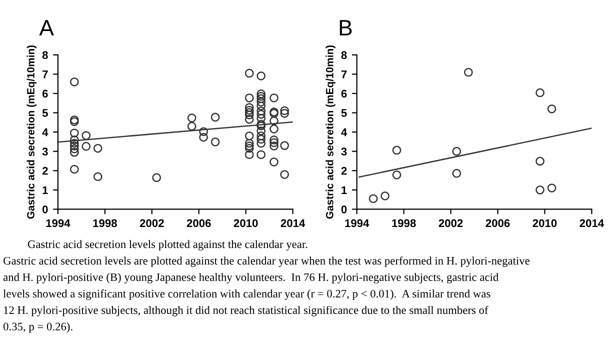 The image size is (610, 343). What do you see at coordinates (346, 28) in the screenshot?
I see `chart-title: B` at bounding box center [346, 28].